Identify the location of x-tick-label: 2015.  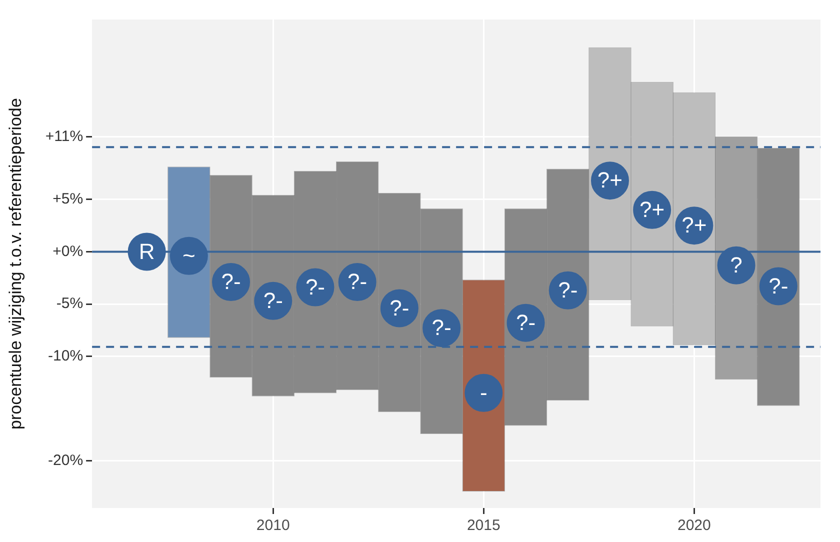
(483, 525).